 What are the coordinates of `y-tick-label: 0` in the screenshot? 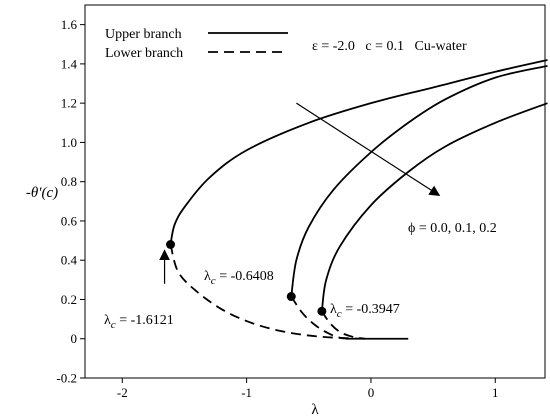 It's located at (74, 338).